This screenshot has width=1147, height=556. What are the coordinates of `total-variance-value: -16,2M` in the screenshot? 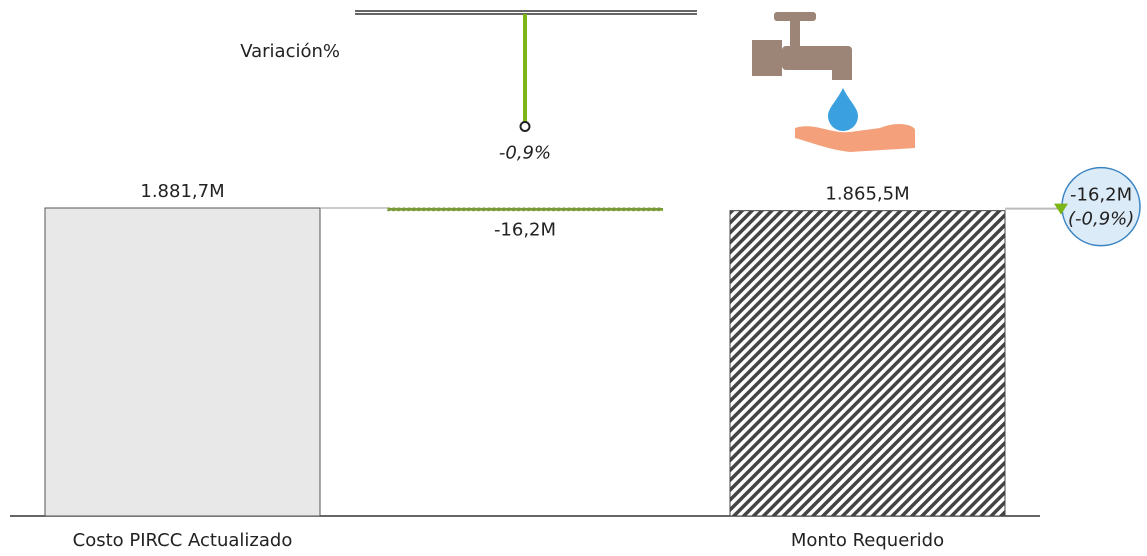 It's located at (1101, 195).